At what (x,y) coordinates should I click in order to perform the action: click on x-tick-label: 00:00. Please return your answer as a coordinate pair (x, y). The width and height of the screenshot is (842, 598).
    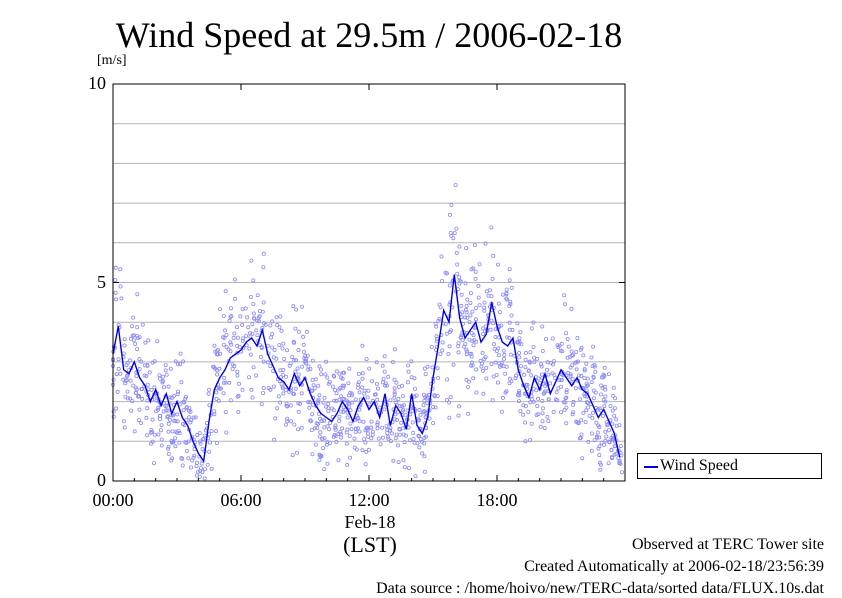
    Looking at the image, I should click on (113, 500).